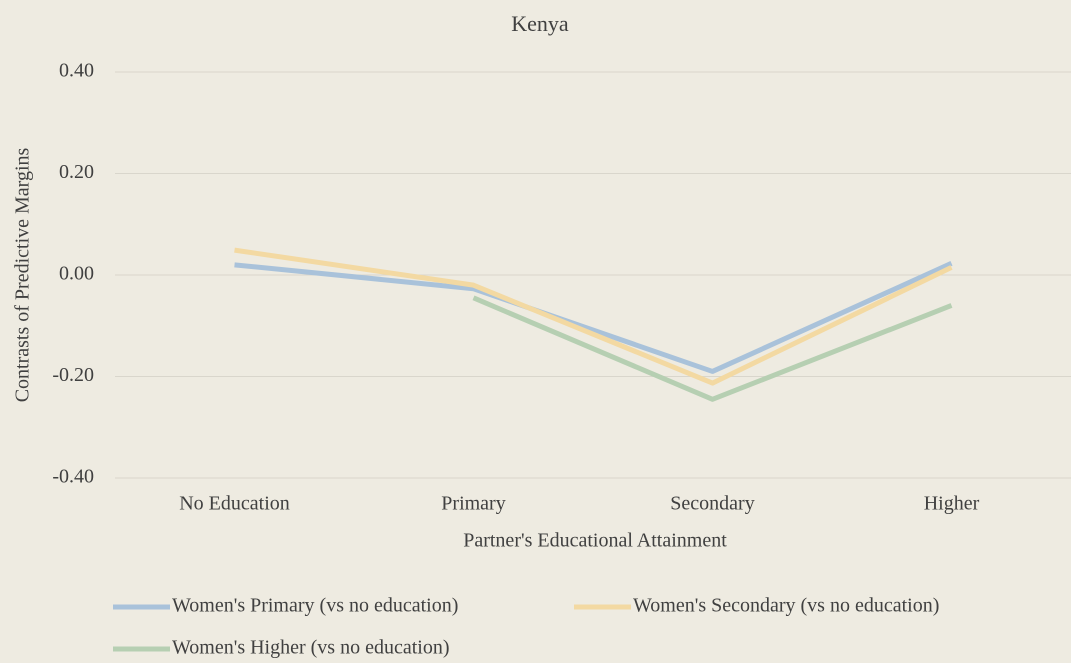 This screenshot has height=663, width=1071. I want to click on y-tick-label: 0.40, so click(76, 71).